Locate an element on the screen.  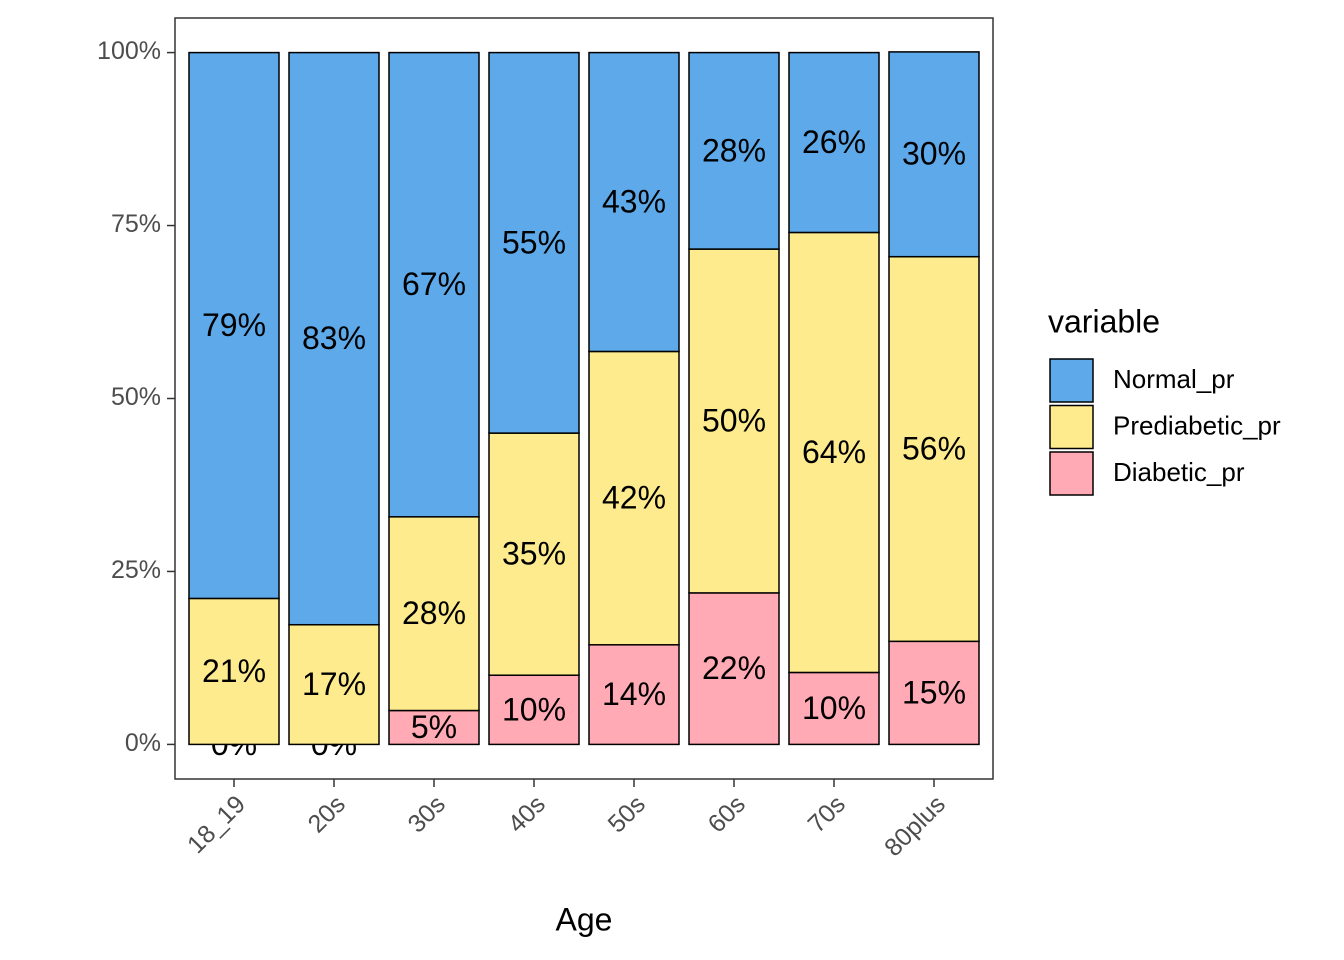
y-tick-label: 50% is located at coordinates (136, 397).